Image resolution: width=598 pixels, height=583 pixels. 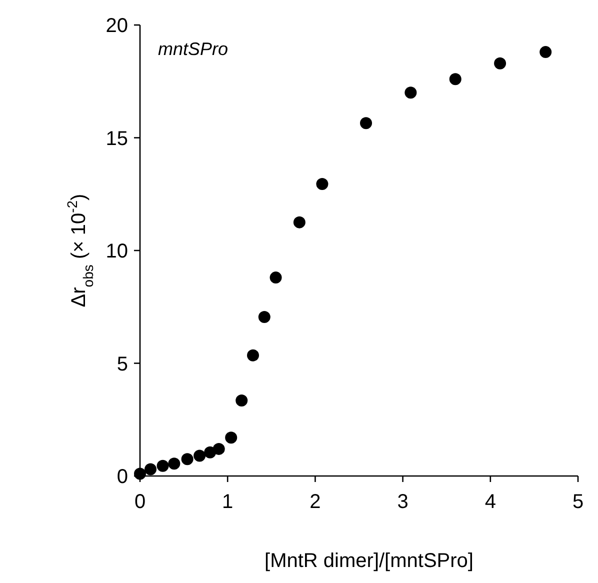 What do you see at coordinates (402, 502) in the screenshot?
I see `x-tick-label: 3` at bounding box center [402, 502].